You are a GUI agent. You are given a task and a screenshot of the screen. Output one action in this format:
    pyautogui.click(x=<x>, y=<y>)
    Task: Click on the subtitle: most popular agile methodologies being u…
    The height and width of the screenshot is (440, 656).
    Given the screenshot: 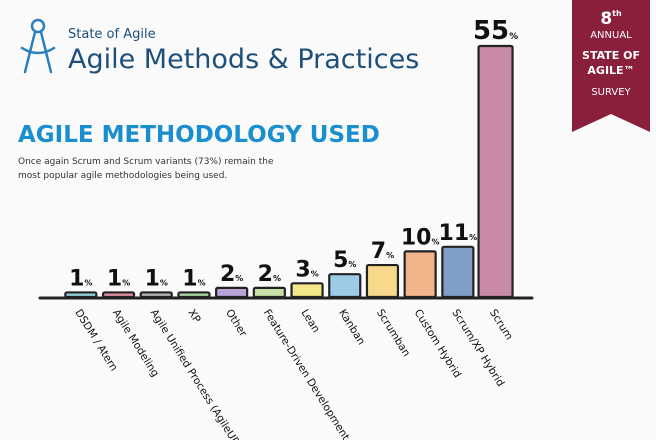 What is the action you would take?
    pyautogui.click(x=122, y=176)
    